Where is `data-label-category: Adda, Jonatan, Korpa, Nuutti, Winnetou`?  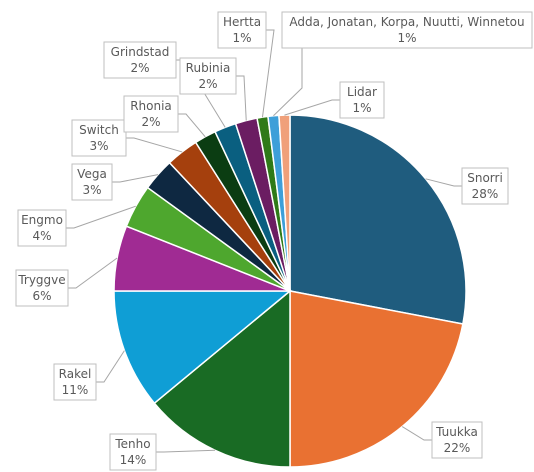
data-label-category: Adda, Jonatan, Korpa, Nuutti, Winnetou is located at coordinates (406, 22).